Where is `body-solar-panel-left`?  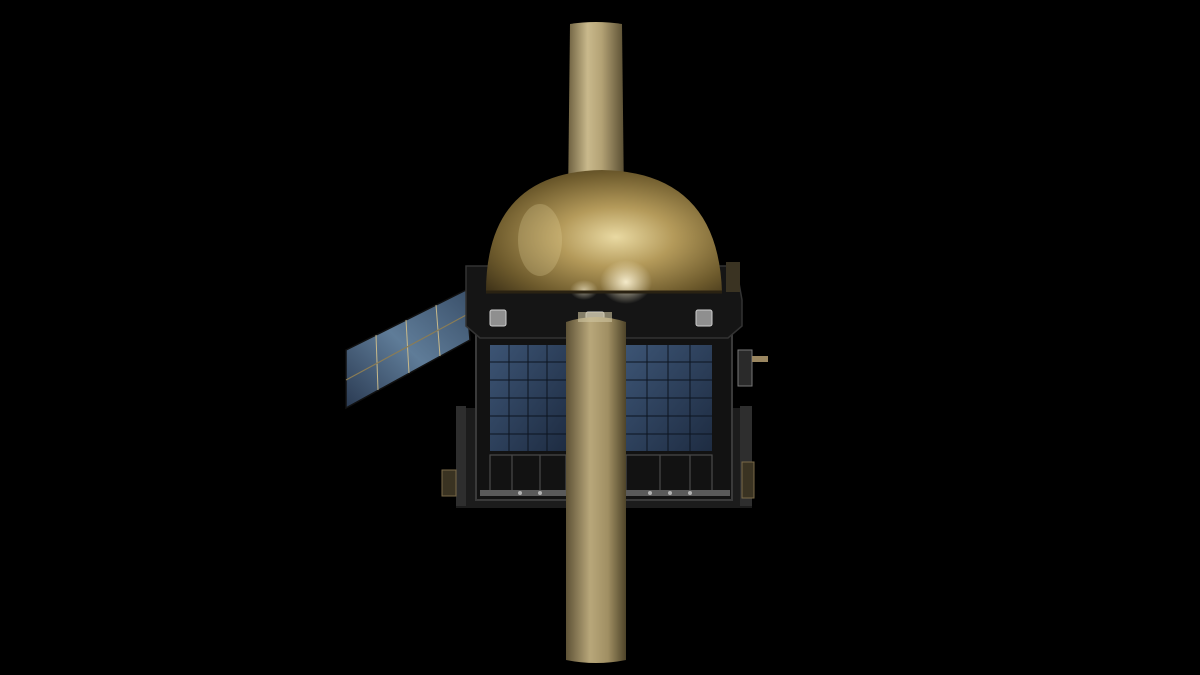
body-solar-panel-left is located at coordinates (528, 398).